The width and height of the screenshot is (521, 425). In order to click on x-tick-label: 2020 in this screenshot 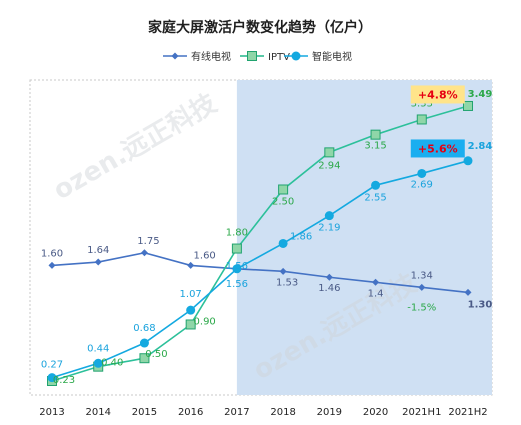, I will do `click(375, 412)`.